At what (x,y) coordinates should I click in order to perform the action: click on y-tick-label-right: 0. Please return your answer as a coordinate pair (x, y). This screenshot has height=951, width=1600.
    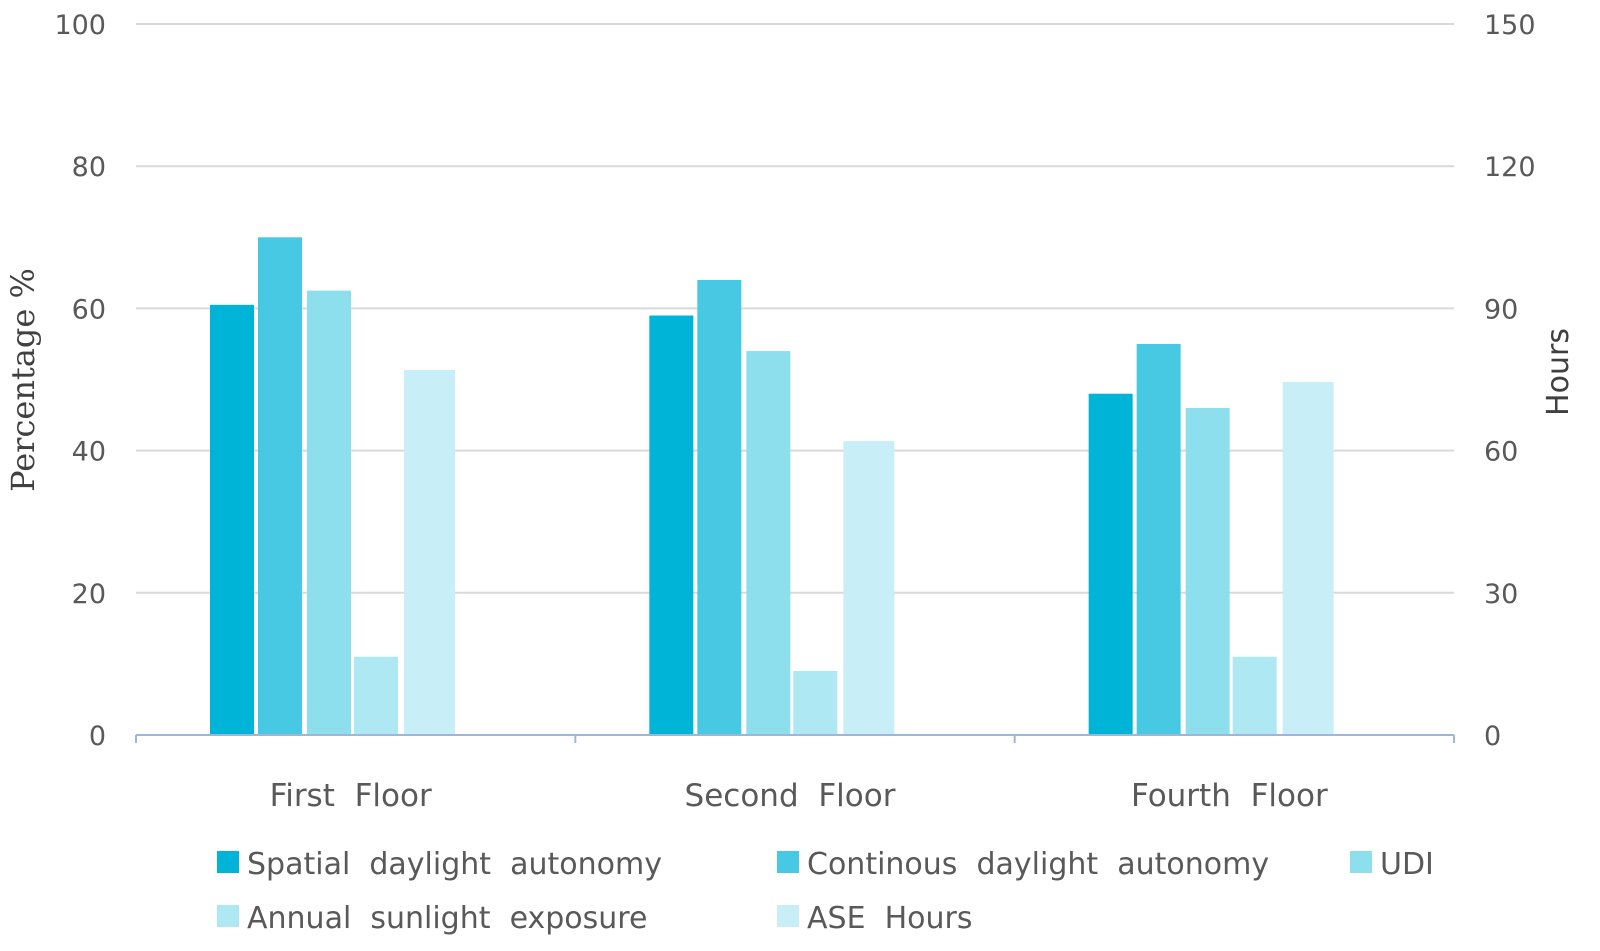
    Looking at the image, I should click on (1492, 736).